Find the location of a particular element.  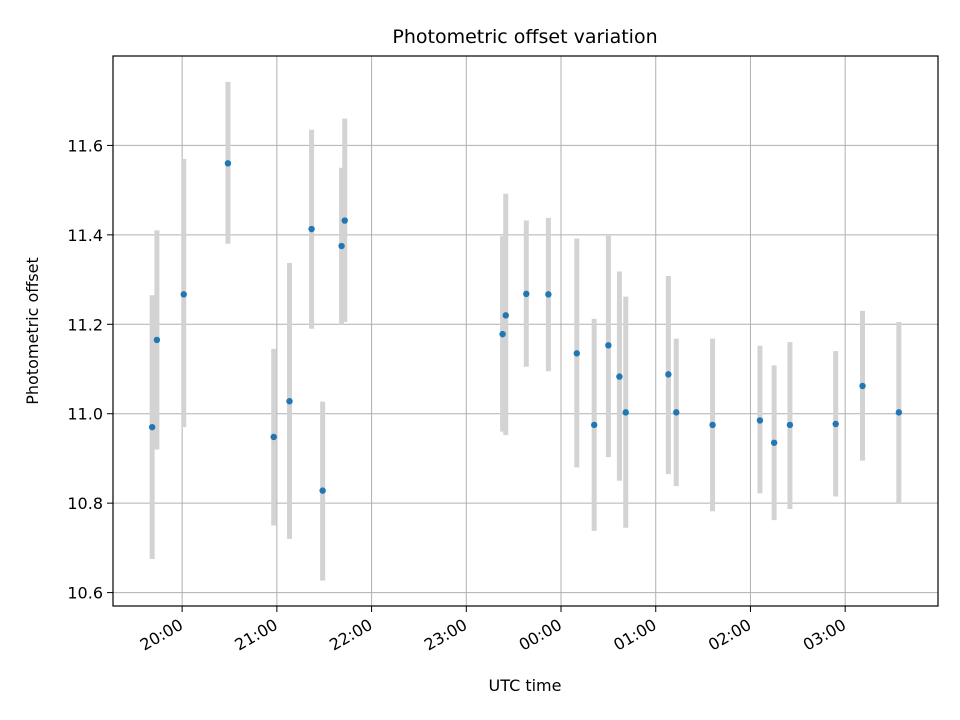

y-tick-label: 10.6 is located at coordinates (85, 593).